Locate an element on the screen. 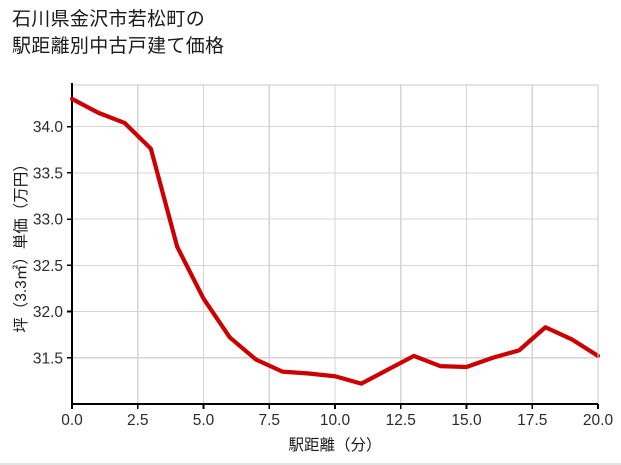 The width and height of the screenshot is (621, 465). y-axis-tick-label: 31.5 is located at coordinates (48, 358).